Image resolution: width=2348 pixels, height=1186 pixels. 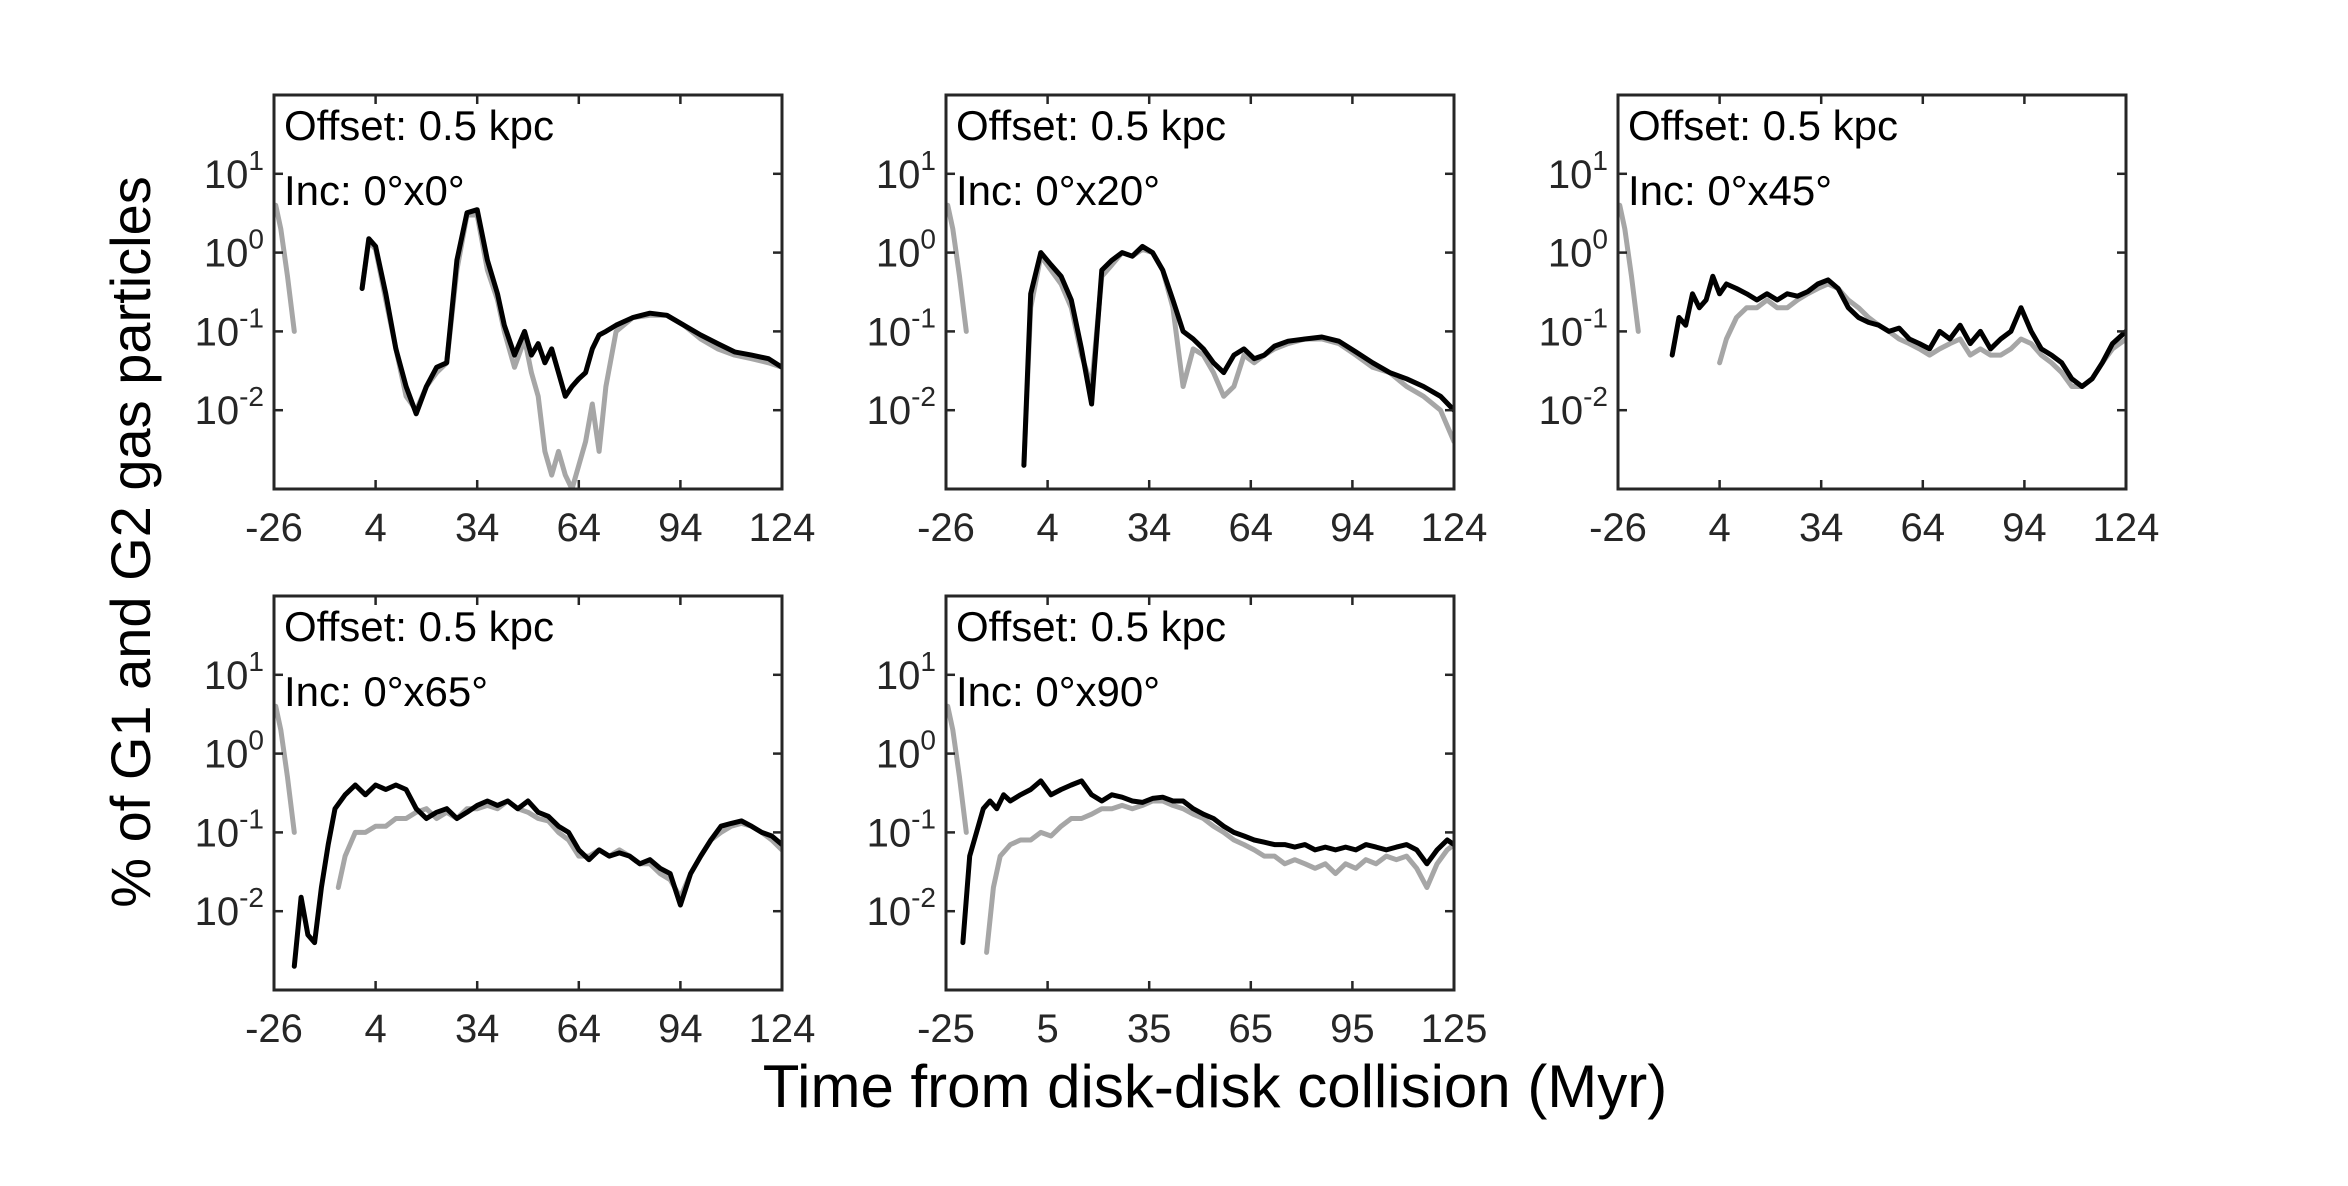 I want to click on x-tick-label: 95, so click(x=1352, y=1029).